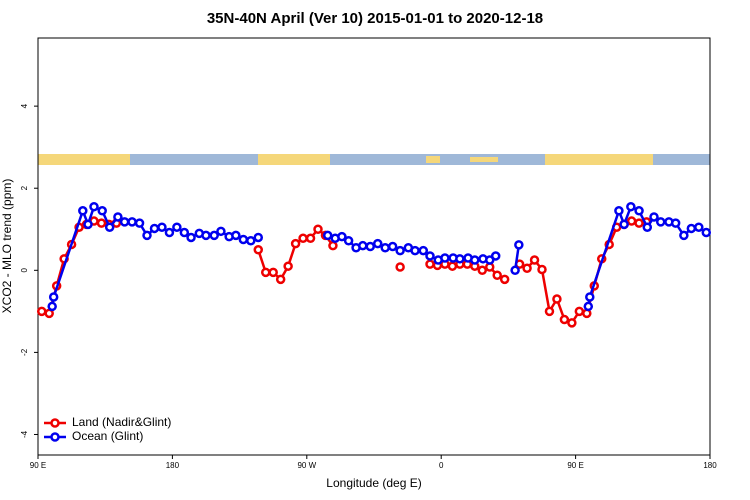 This screenshot has width=750, height=500. What do you see at coordinates (24, 105) in the screenshot?
I see `y-tick-label: 4` at bounding box center [24, 105].